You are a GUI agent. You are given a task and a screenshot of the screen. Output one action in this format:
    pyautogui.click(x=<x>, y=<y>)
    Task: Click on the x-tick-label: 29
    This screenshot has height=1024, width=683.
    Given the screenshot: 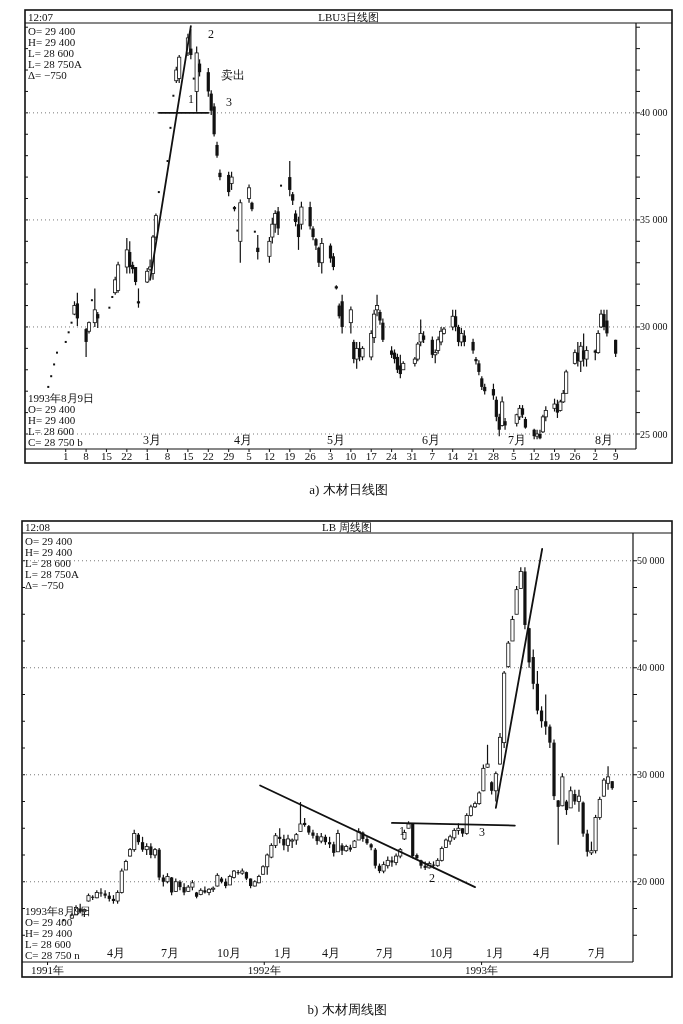 What is the action you would take?
    pyautogui.click(x=229, y=456)
    